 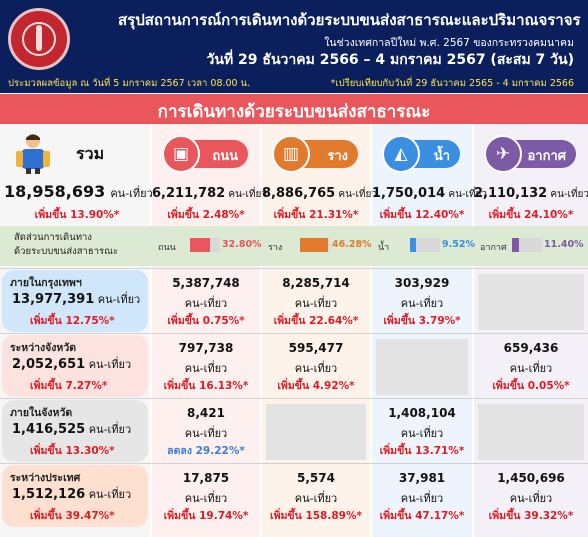 What do you see at coordinates (531, 368) in the screenshot?
I see `cell-unit-1-air: คน-เที่ยว` at bounding box center [531, 368].